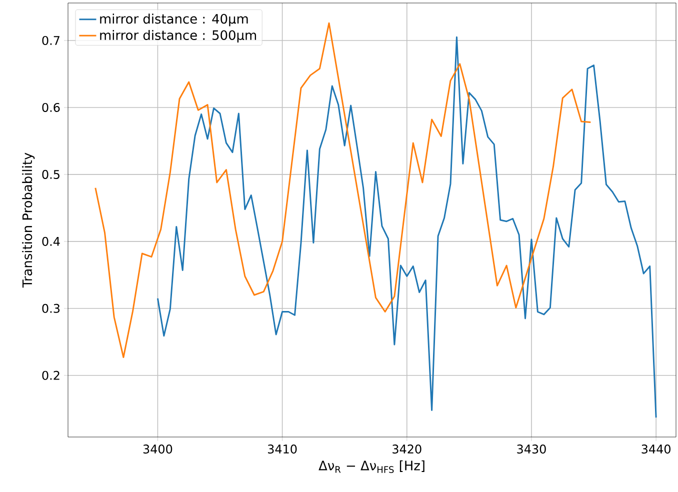  Describe the element at coordinates (407, 449) in the screenshot. I see `x-tick-label: 3420` at that location.